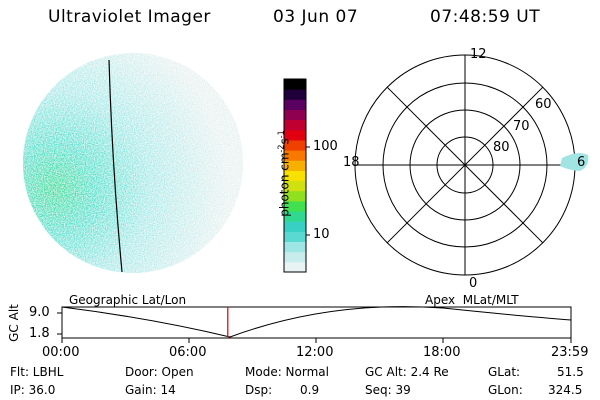 This screenshot has height=400, width=600. Describe the element at coordinates (407, 372) in the screenshot. I see `info-gc-alt: GC Alt: 2.4 Re` at that location.